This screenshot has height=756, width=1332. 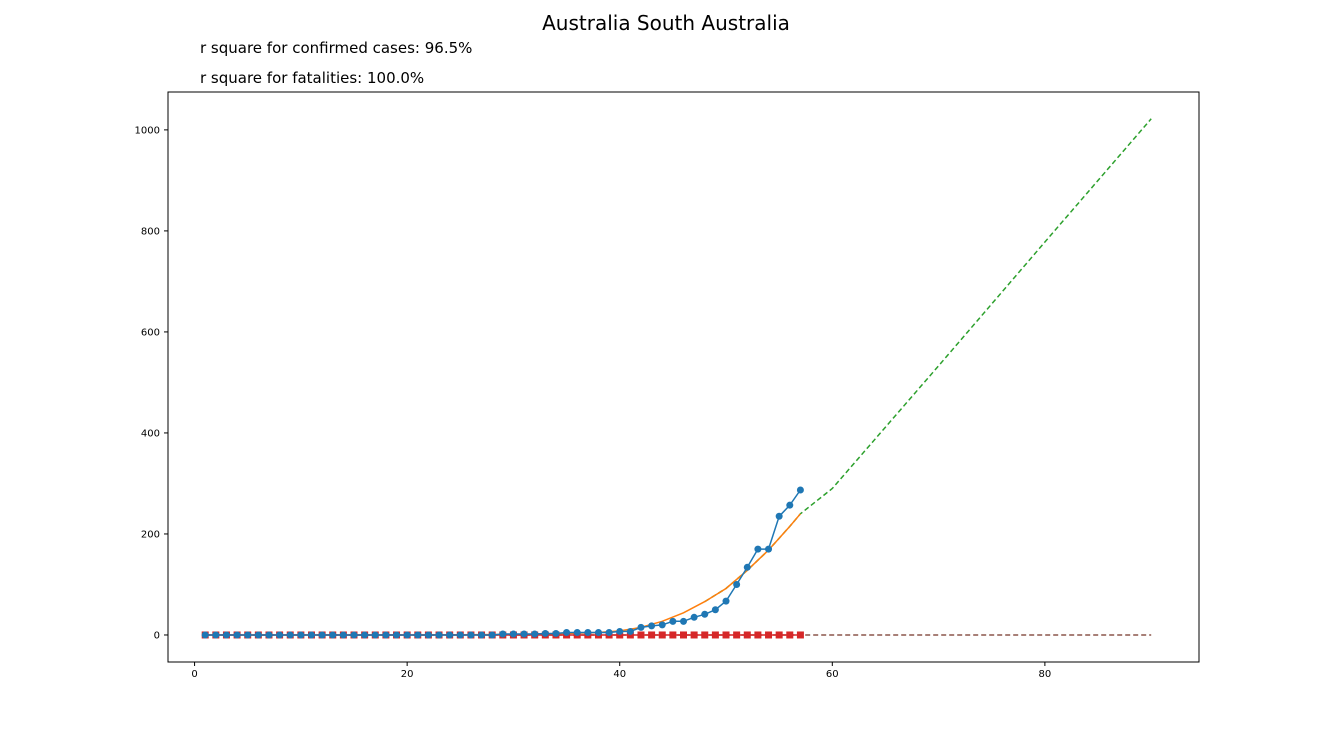 What do you see at coordinates (147, 130) in the screenshot?
I see `y-tick-label: 1000` at bounding box center [147, 130].